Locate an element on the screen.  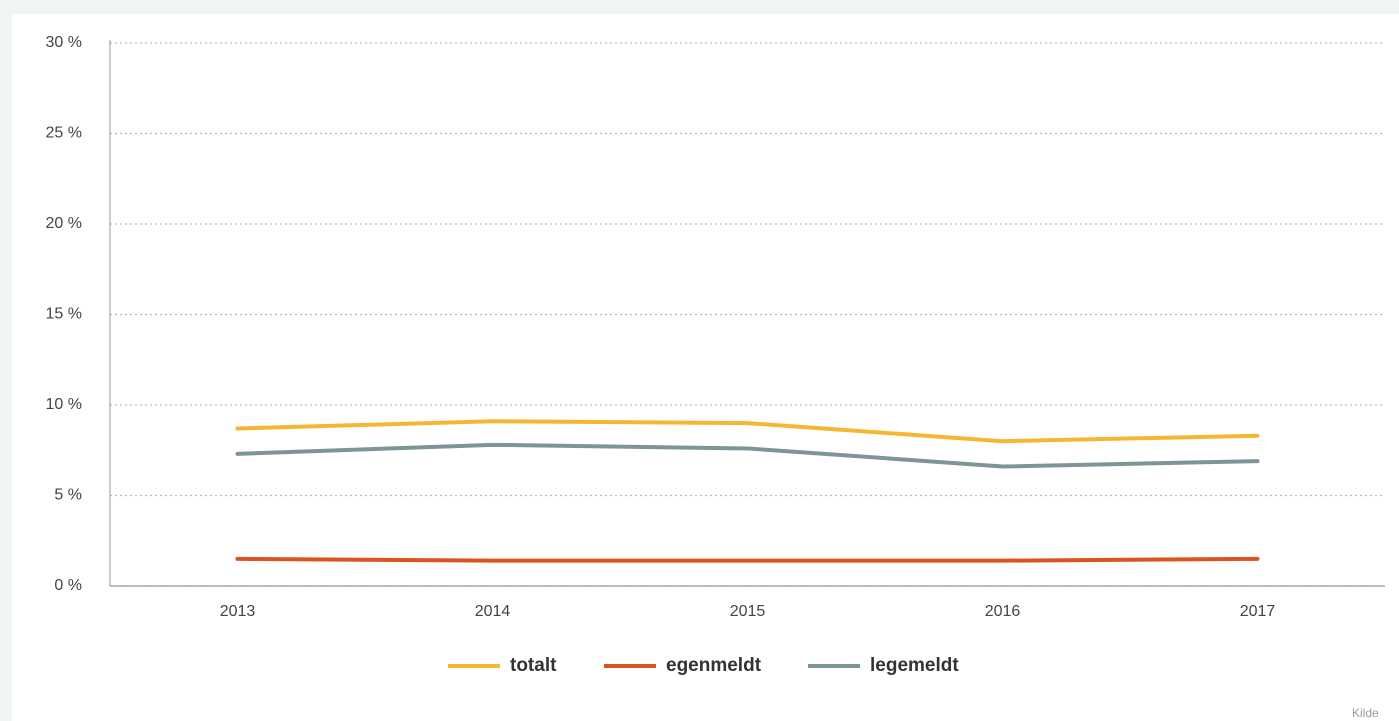
x-tick-label: 2013 is located at coordinates (238, 611).